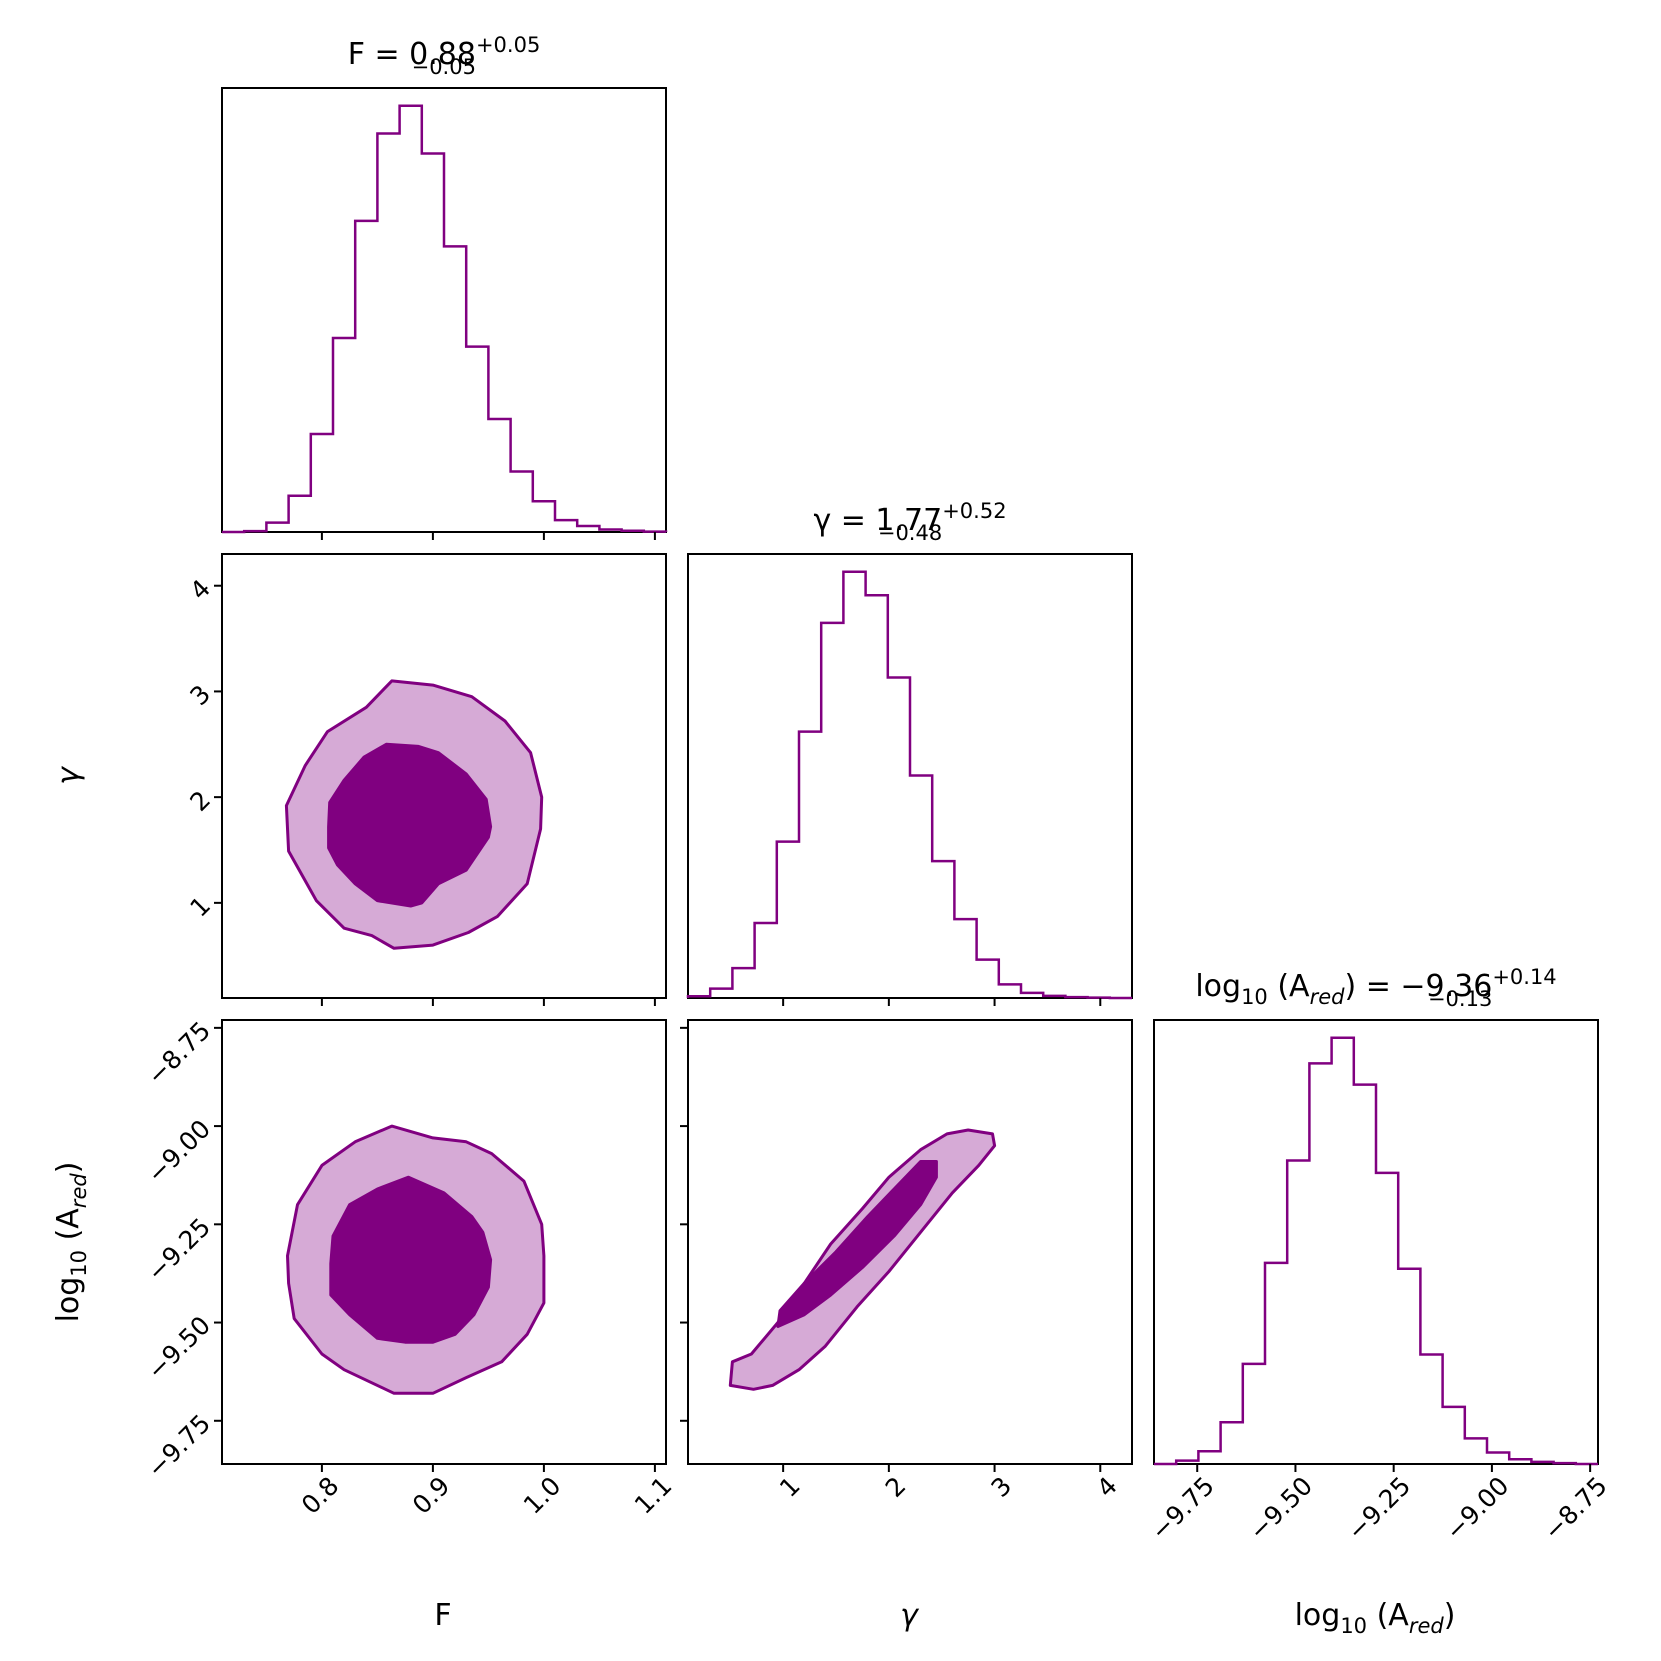  I want to click on x-axis-label-gamma: γ, so click(910, 1615).